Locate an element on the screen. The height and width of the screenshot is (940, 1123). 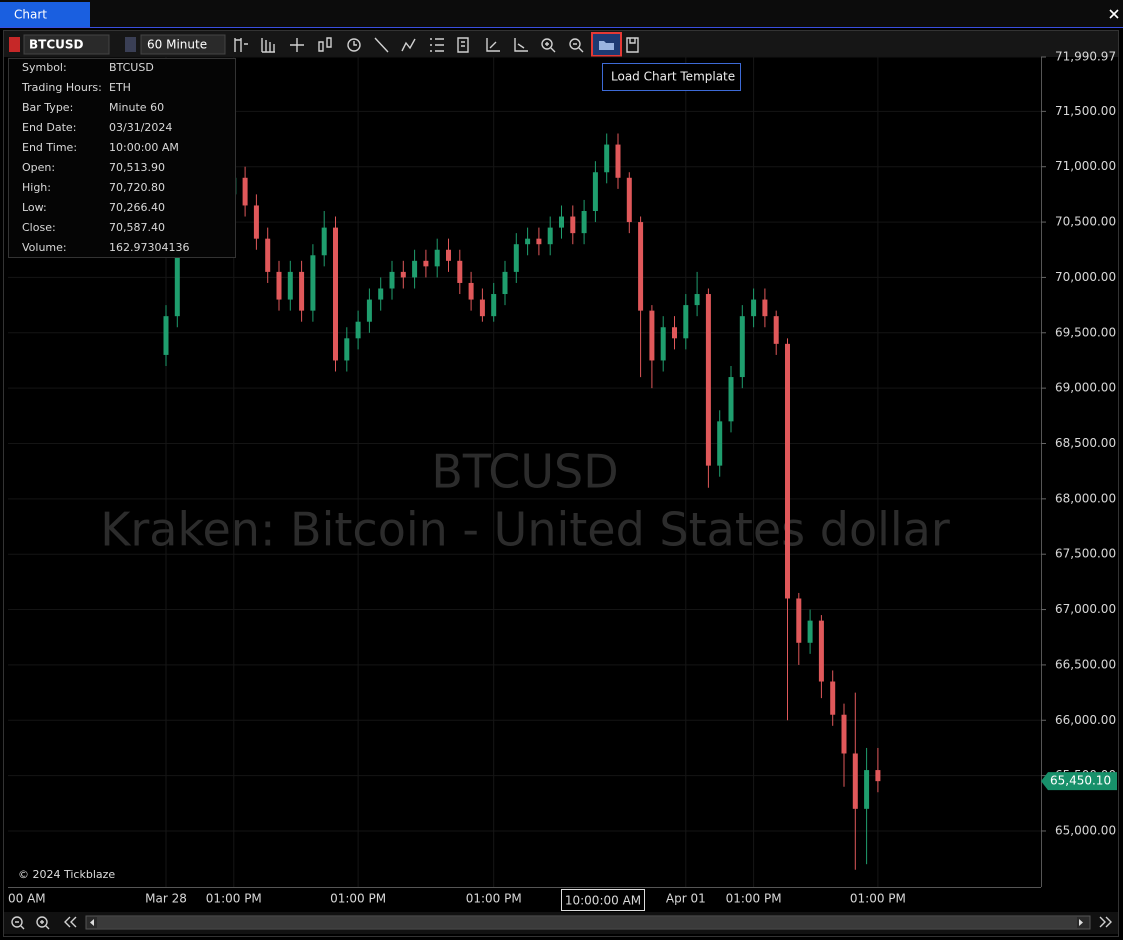
info-value: BTCUSD is located at coordinates (131, 67).